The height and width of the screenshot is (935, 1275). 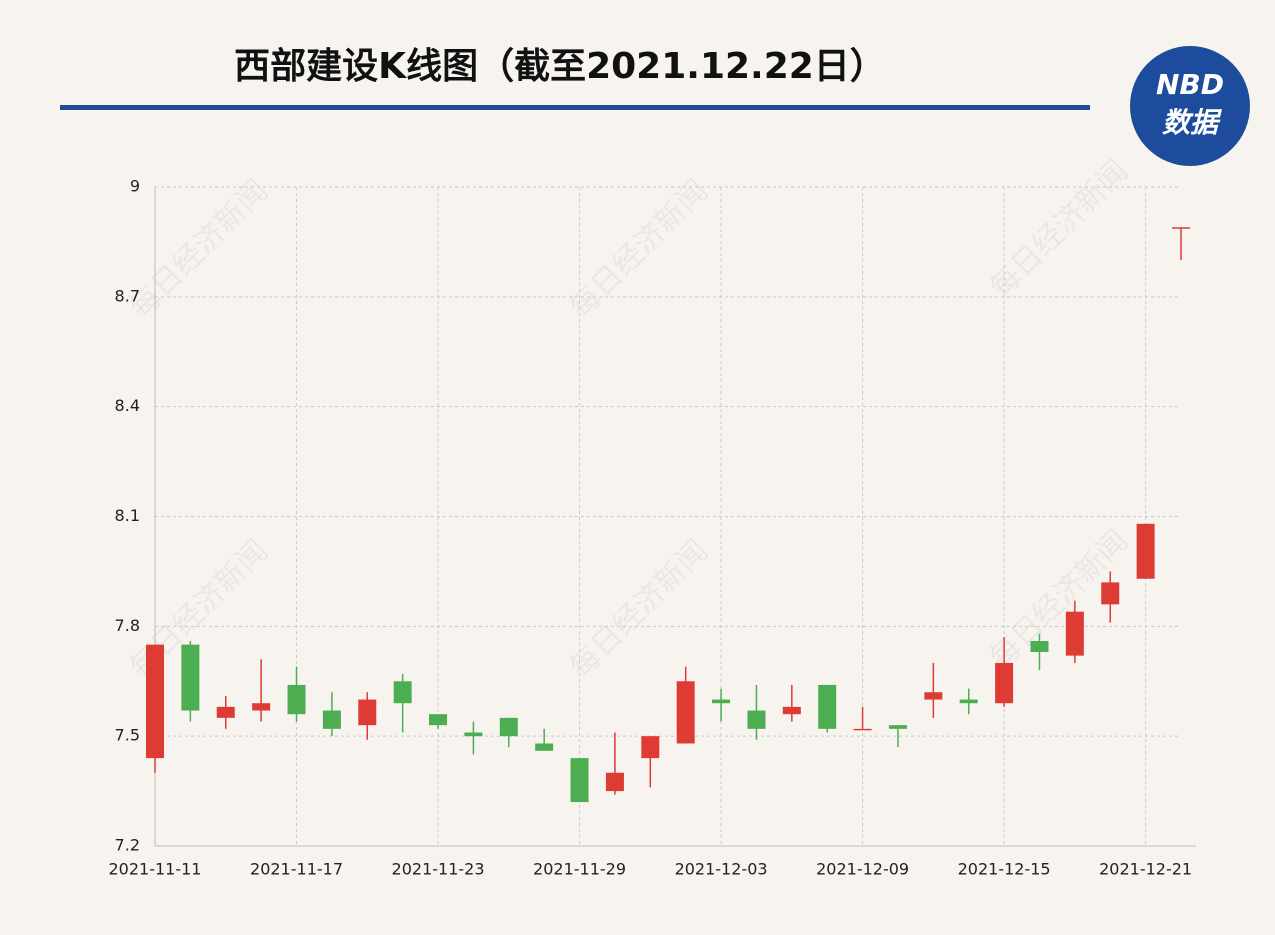 What do you see at coordinates (721, 869) in the screenshot?
I see `x-tick-label: 2021-12-03` at bounding box center [721, 869].